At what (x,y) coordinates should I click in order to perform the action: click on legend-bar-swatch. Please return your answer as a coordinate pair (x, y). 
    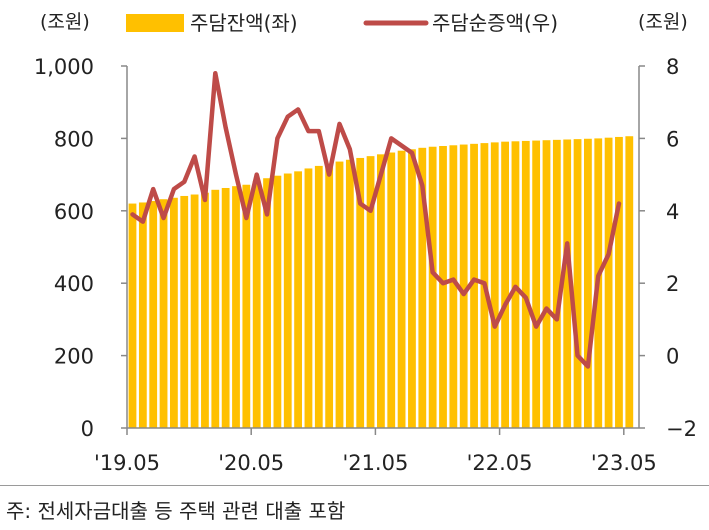
    Looking at the image, I should click on (155, 23).